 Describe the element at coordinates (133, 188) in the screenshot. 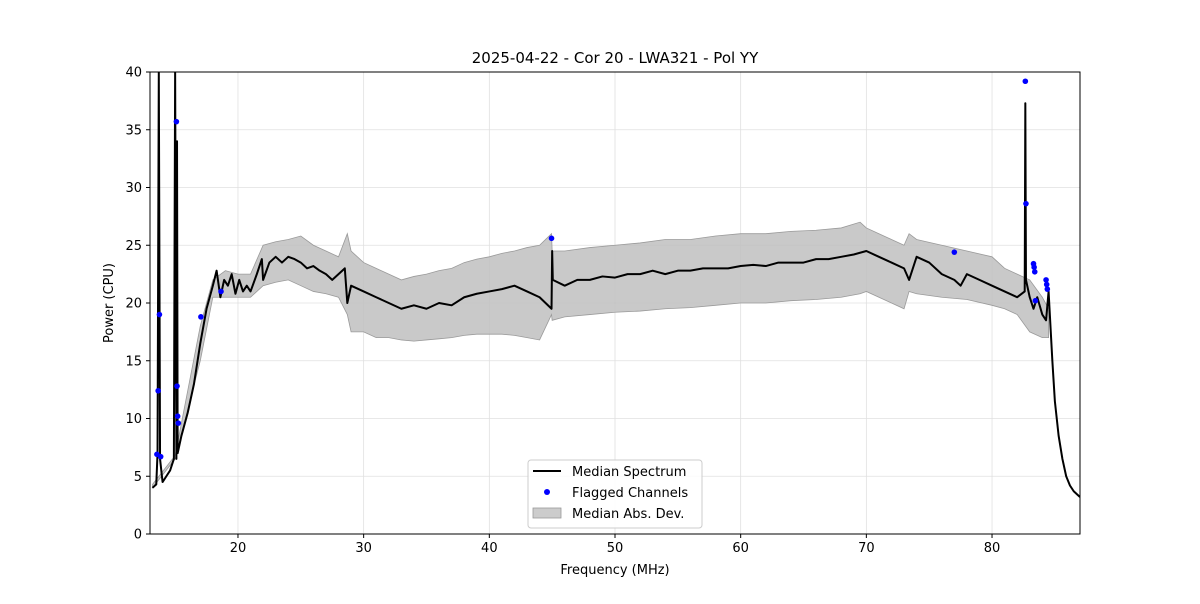

I see `y-tick-label: 30` at that location.